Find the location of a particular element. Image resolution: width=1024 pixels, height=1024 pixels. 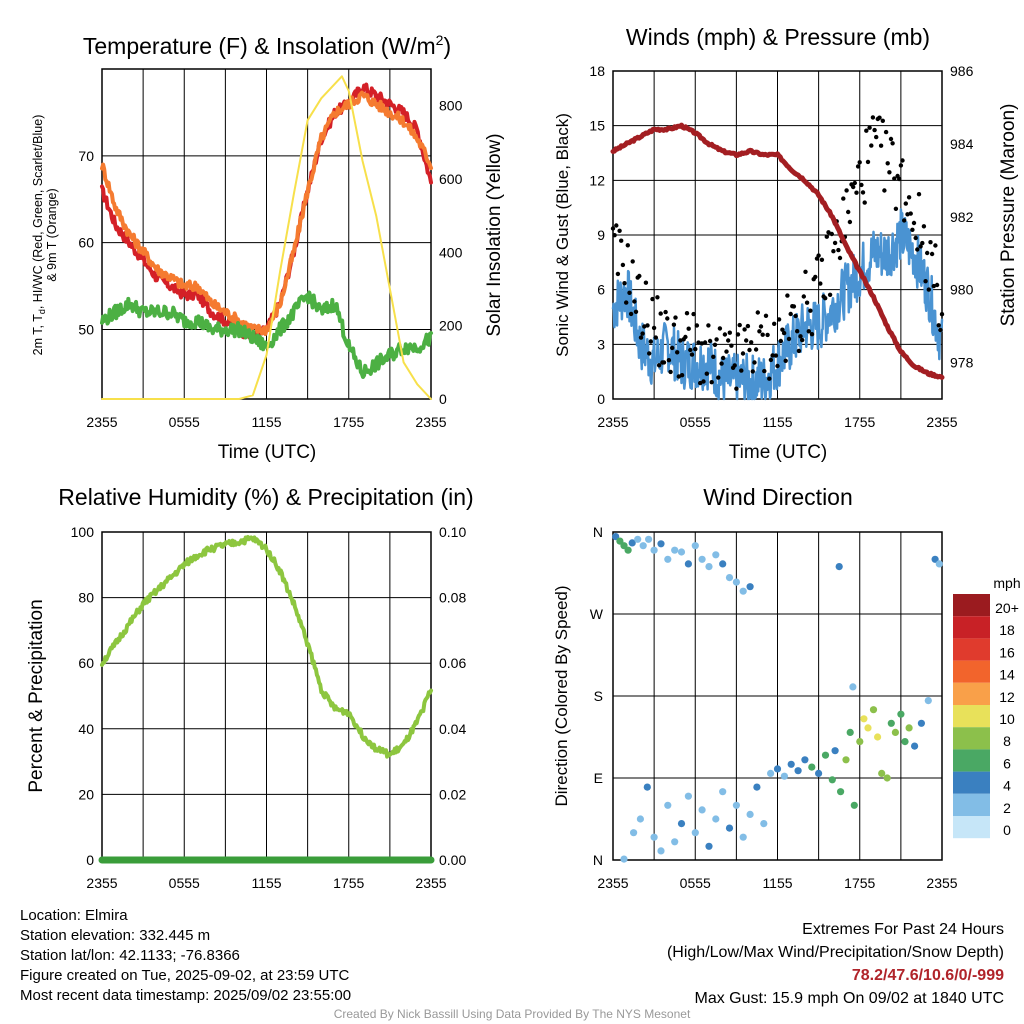

temp-y-tick-2: 70 is located at coordinates (86, 156).